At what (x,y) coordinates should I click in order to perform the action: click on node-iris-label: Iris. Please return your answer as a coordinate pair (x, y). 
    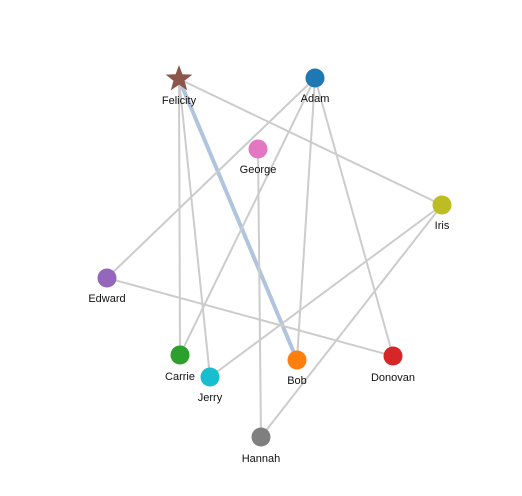
    Looking at the image, I should click on (442, 226).